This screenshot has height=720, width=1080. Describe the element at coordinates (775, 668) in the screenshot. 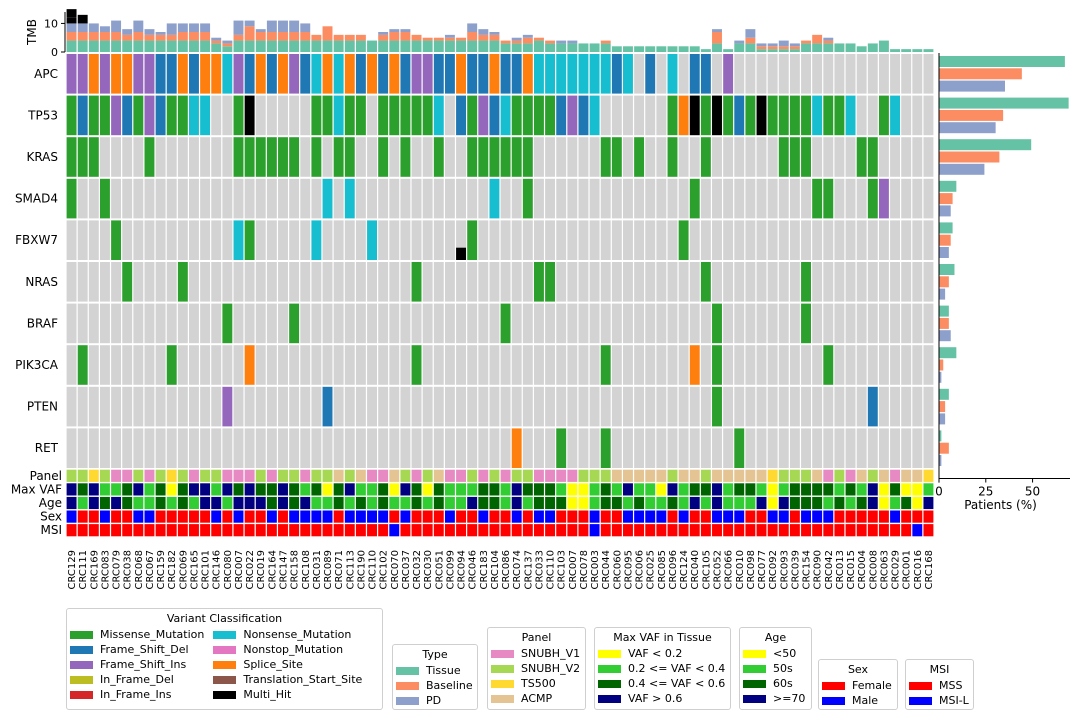

I see `legend-age: Age <50 50s 60s >=70` at that location.